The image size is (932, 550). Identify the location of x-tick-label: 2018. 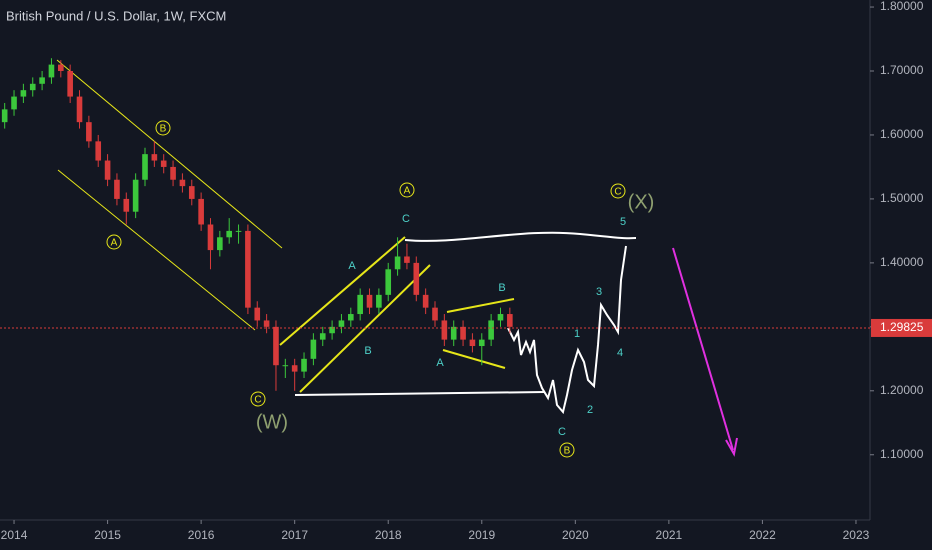
(388, 535).